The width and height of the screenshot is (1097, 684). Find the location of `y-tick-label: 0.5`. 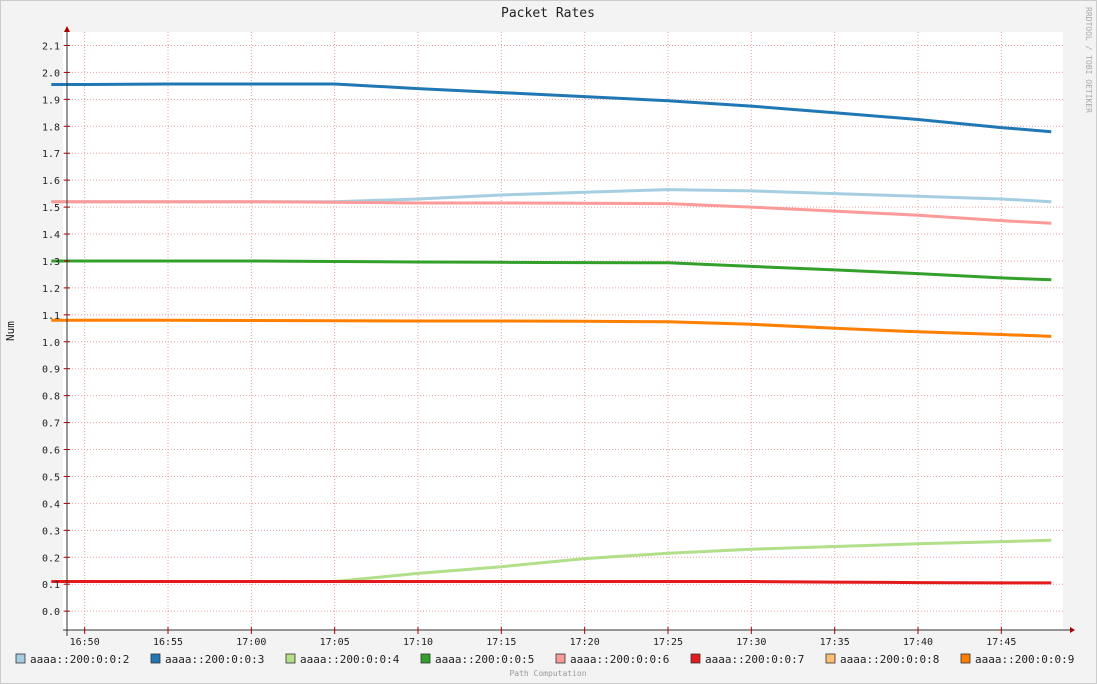

y-tick-label: 0.5 is located at coordinates (51, 477).